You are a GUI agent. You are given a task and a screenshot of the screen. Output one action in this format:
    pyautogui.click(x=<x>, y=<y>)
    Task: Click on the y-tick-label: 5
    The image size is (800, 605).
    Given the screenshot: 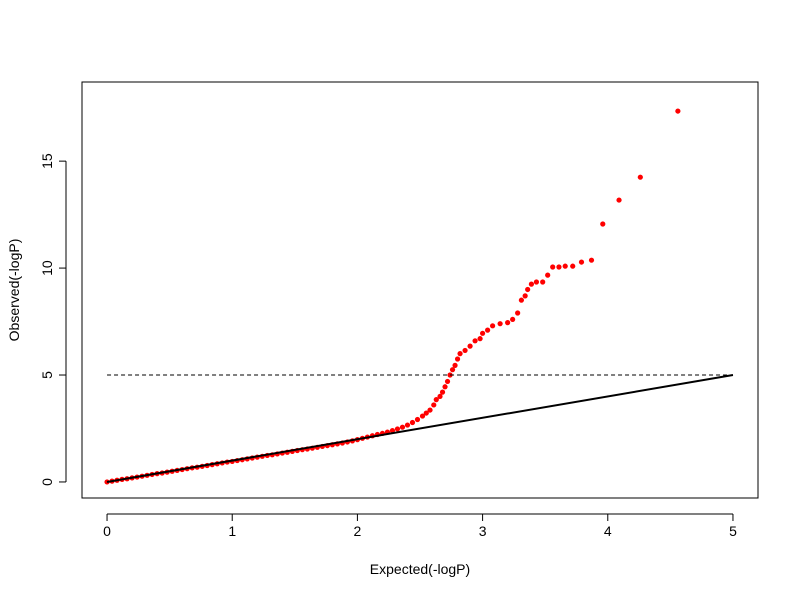 What is the action you would take?
    pyautogui.click(x=47, y=375)
    